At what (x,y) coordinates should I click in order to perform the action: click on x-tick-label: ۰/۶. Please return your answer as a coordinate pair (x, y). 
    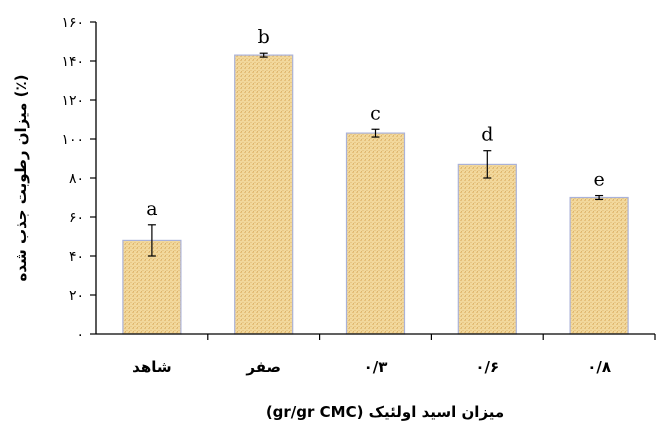
    Looking at the image, I should click on (487, 367).